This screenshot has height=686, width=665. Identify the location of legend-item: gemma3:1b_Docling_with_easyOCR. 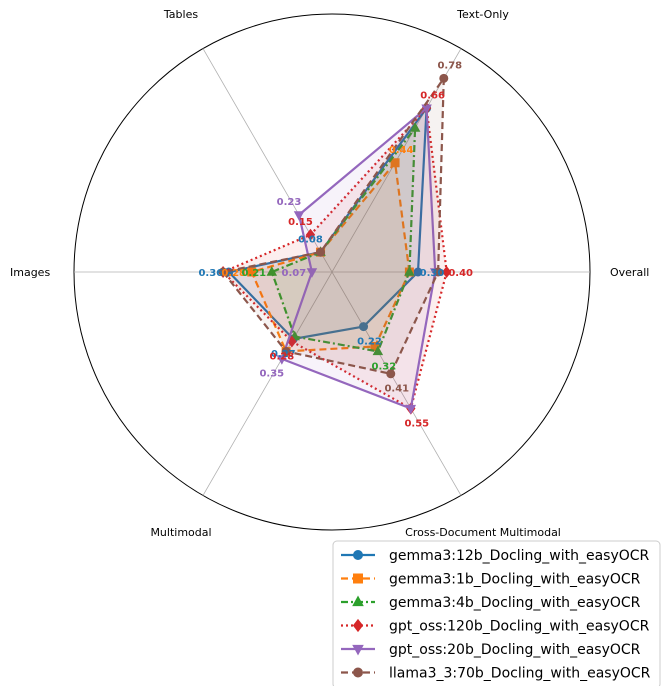
(491, 580).